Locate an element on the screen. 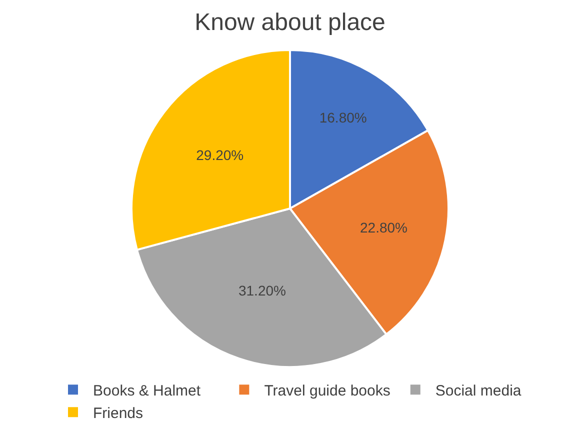 This screenshot has height=440, width=580. data-label: 29.20% is located at coordinates (220, 154).